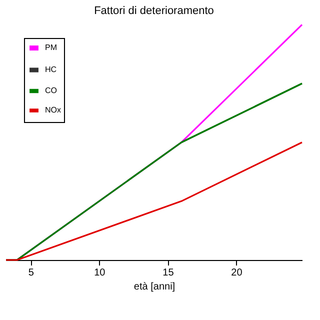  What do you see at coordinates (51, 90) in the screenshot?
I see `legend-label: CO` at bounding box center [51, 90].